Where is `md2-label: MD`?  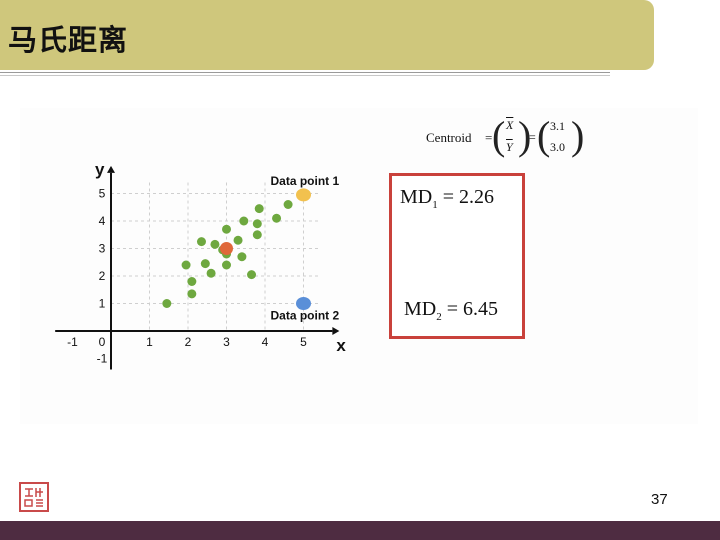 md2-label: MD is located at coordinates (420, 309).